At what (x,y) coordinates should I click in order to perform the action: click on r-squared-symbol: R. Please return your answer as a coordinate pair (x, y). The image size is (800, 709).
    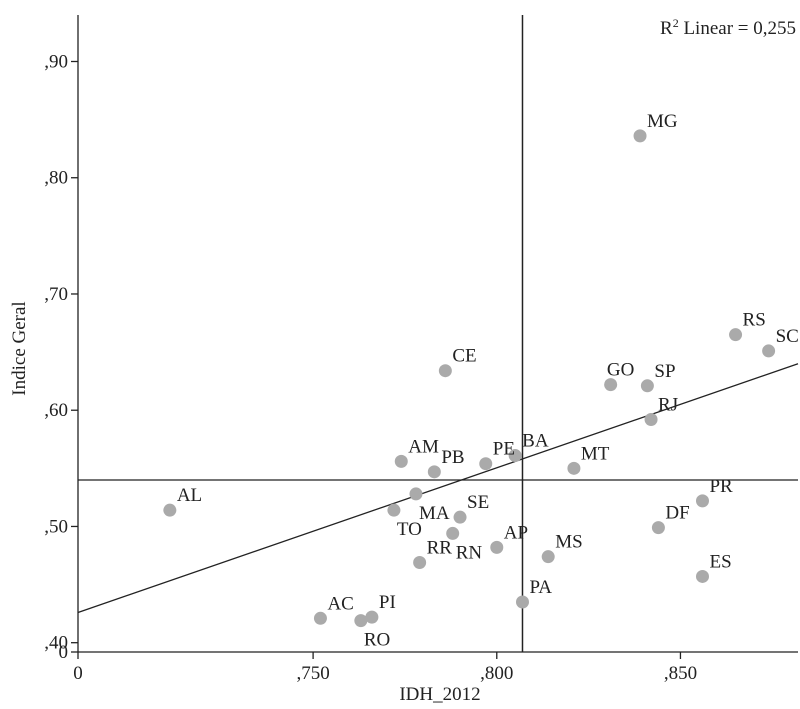
    Looking at the image, I should click on (666, 28).